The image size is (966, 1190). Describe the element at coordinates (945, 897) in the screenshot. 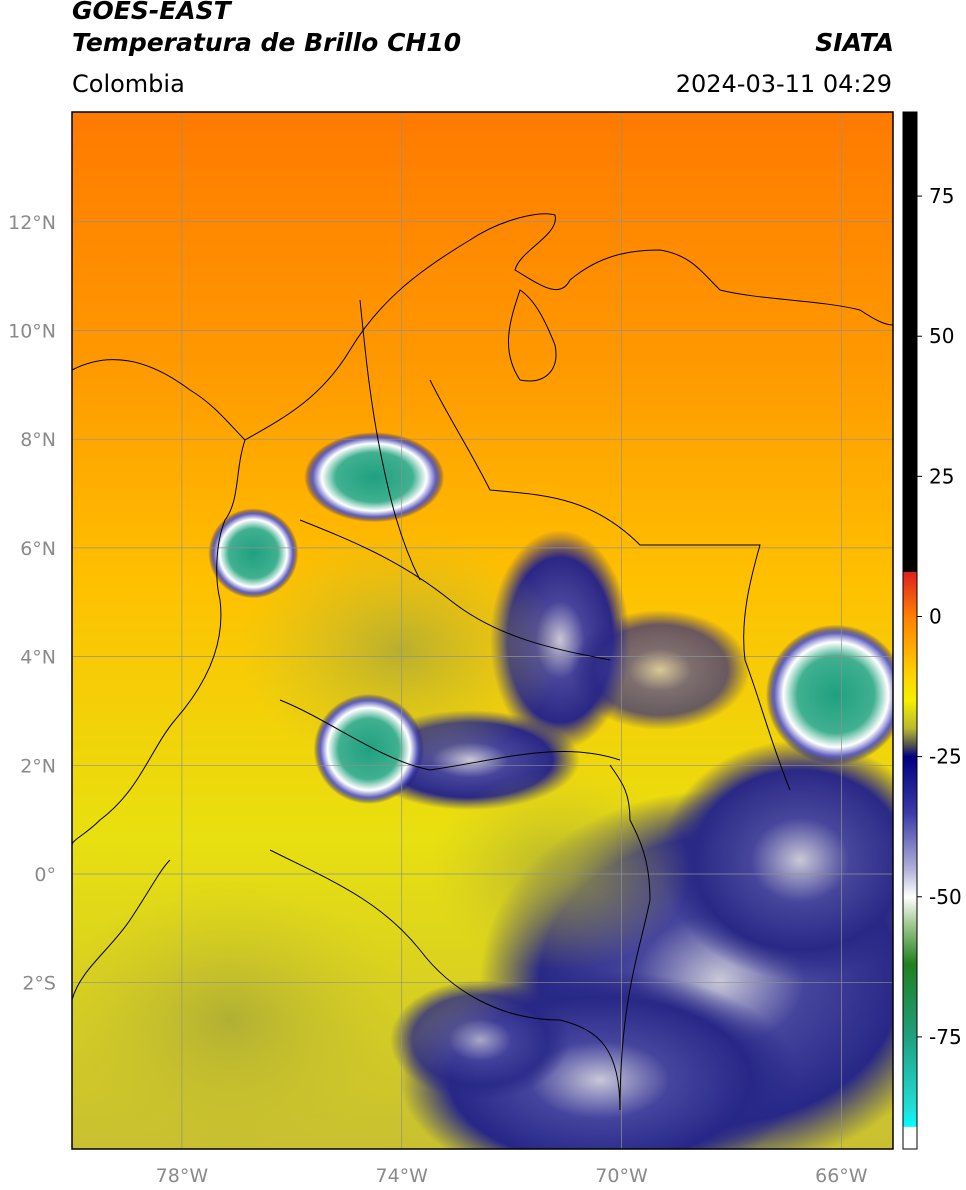

I see `colorbar-tick-label: -50` at that location.